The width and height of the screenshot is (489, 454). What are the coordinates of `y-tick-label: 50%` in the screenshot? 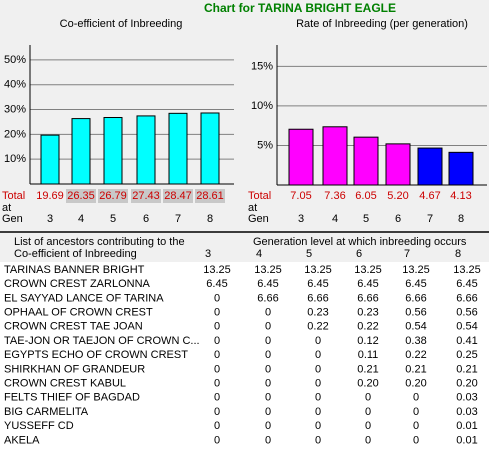 It's located at (15, 60).